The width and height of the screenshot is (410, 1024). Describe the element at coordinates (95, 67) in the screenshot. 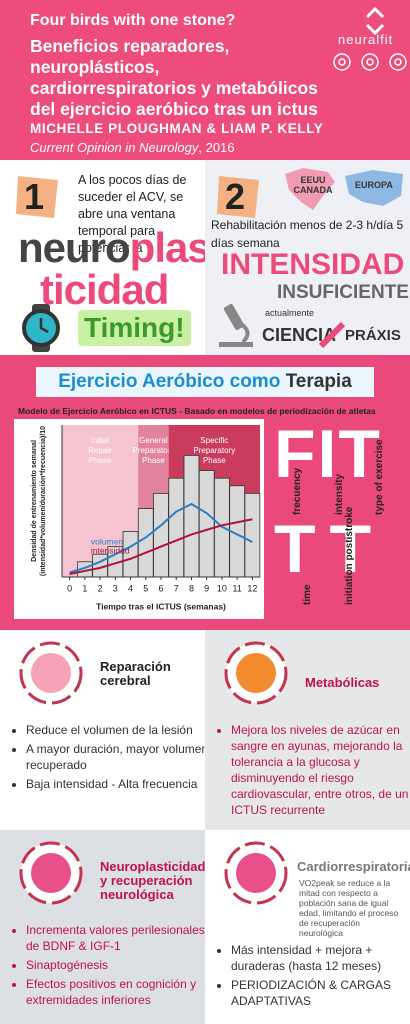

I see `title-line: neuroplásticos,` at that location.